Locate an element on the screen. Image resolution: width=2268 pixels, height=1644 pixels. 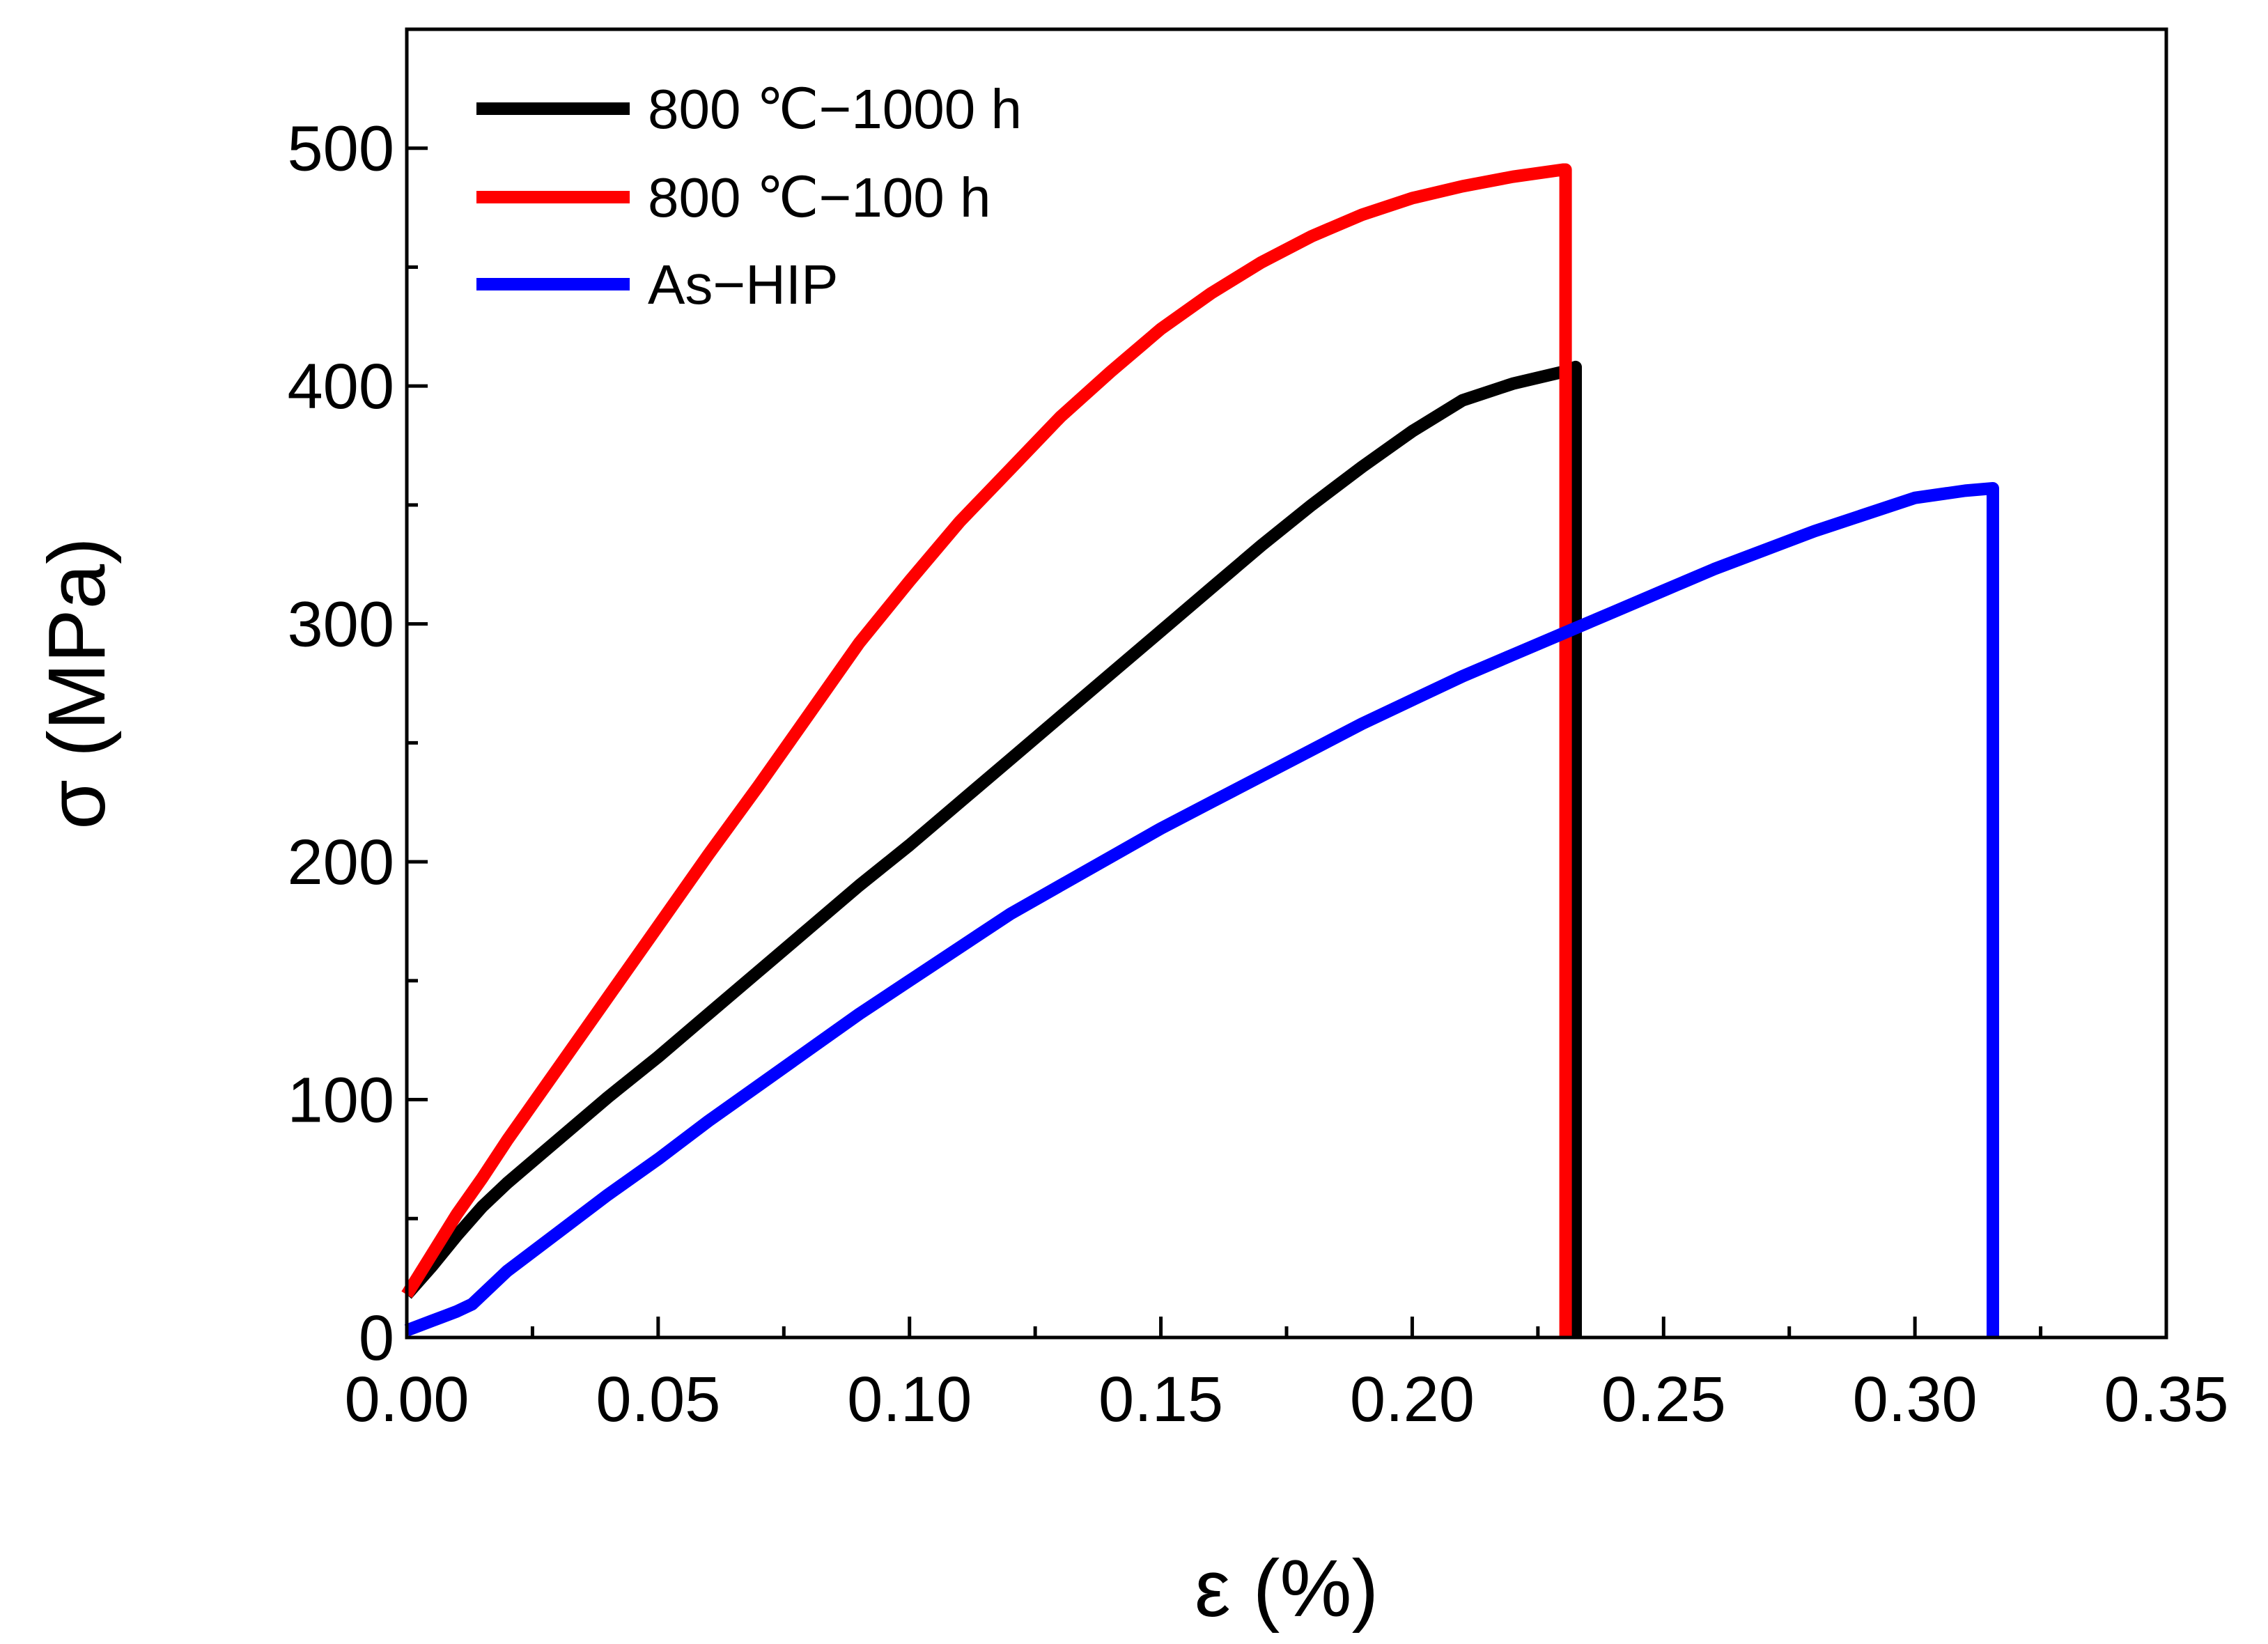
x-tick-label: 0.20 is located at coordinates (1412, 1399).